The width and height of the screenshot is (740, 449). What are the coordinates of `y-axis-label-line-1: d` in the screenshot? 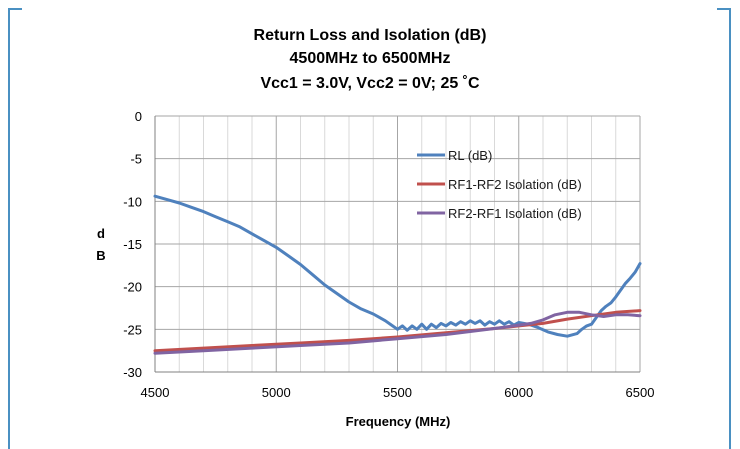 It's located at (101, 233).